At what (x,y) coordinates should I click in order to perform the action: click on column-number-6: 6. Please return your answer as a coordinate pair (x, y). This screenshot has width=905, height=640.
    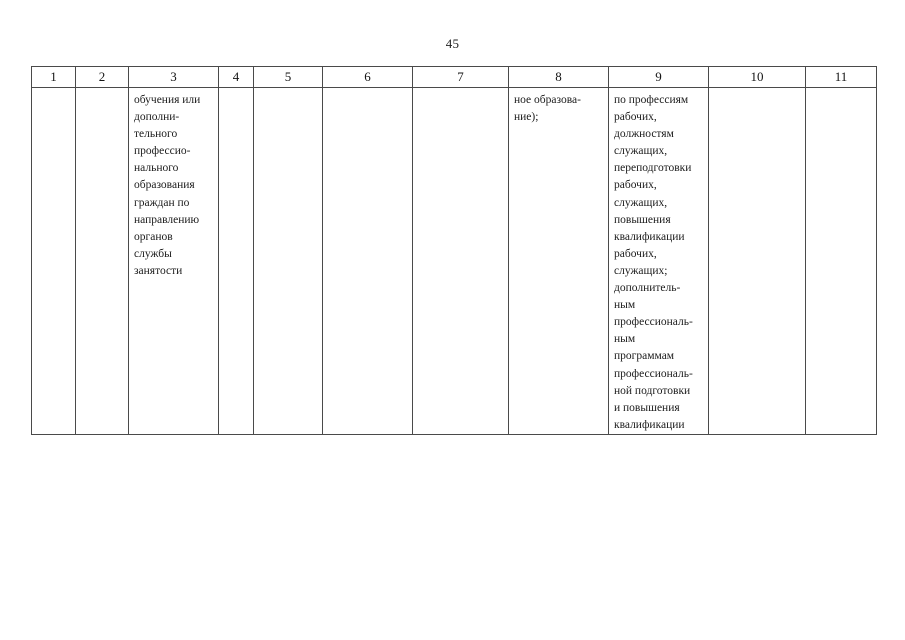
    Looking at the image, I should click on (367, 77).